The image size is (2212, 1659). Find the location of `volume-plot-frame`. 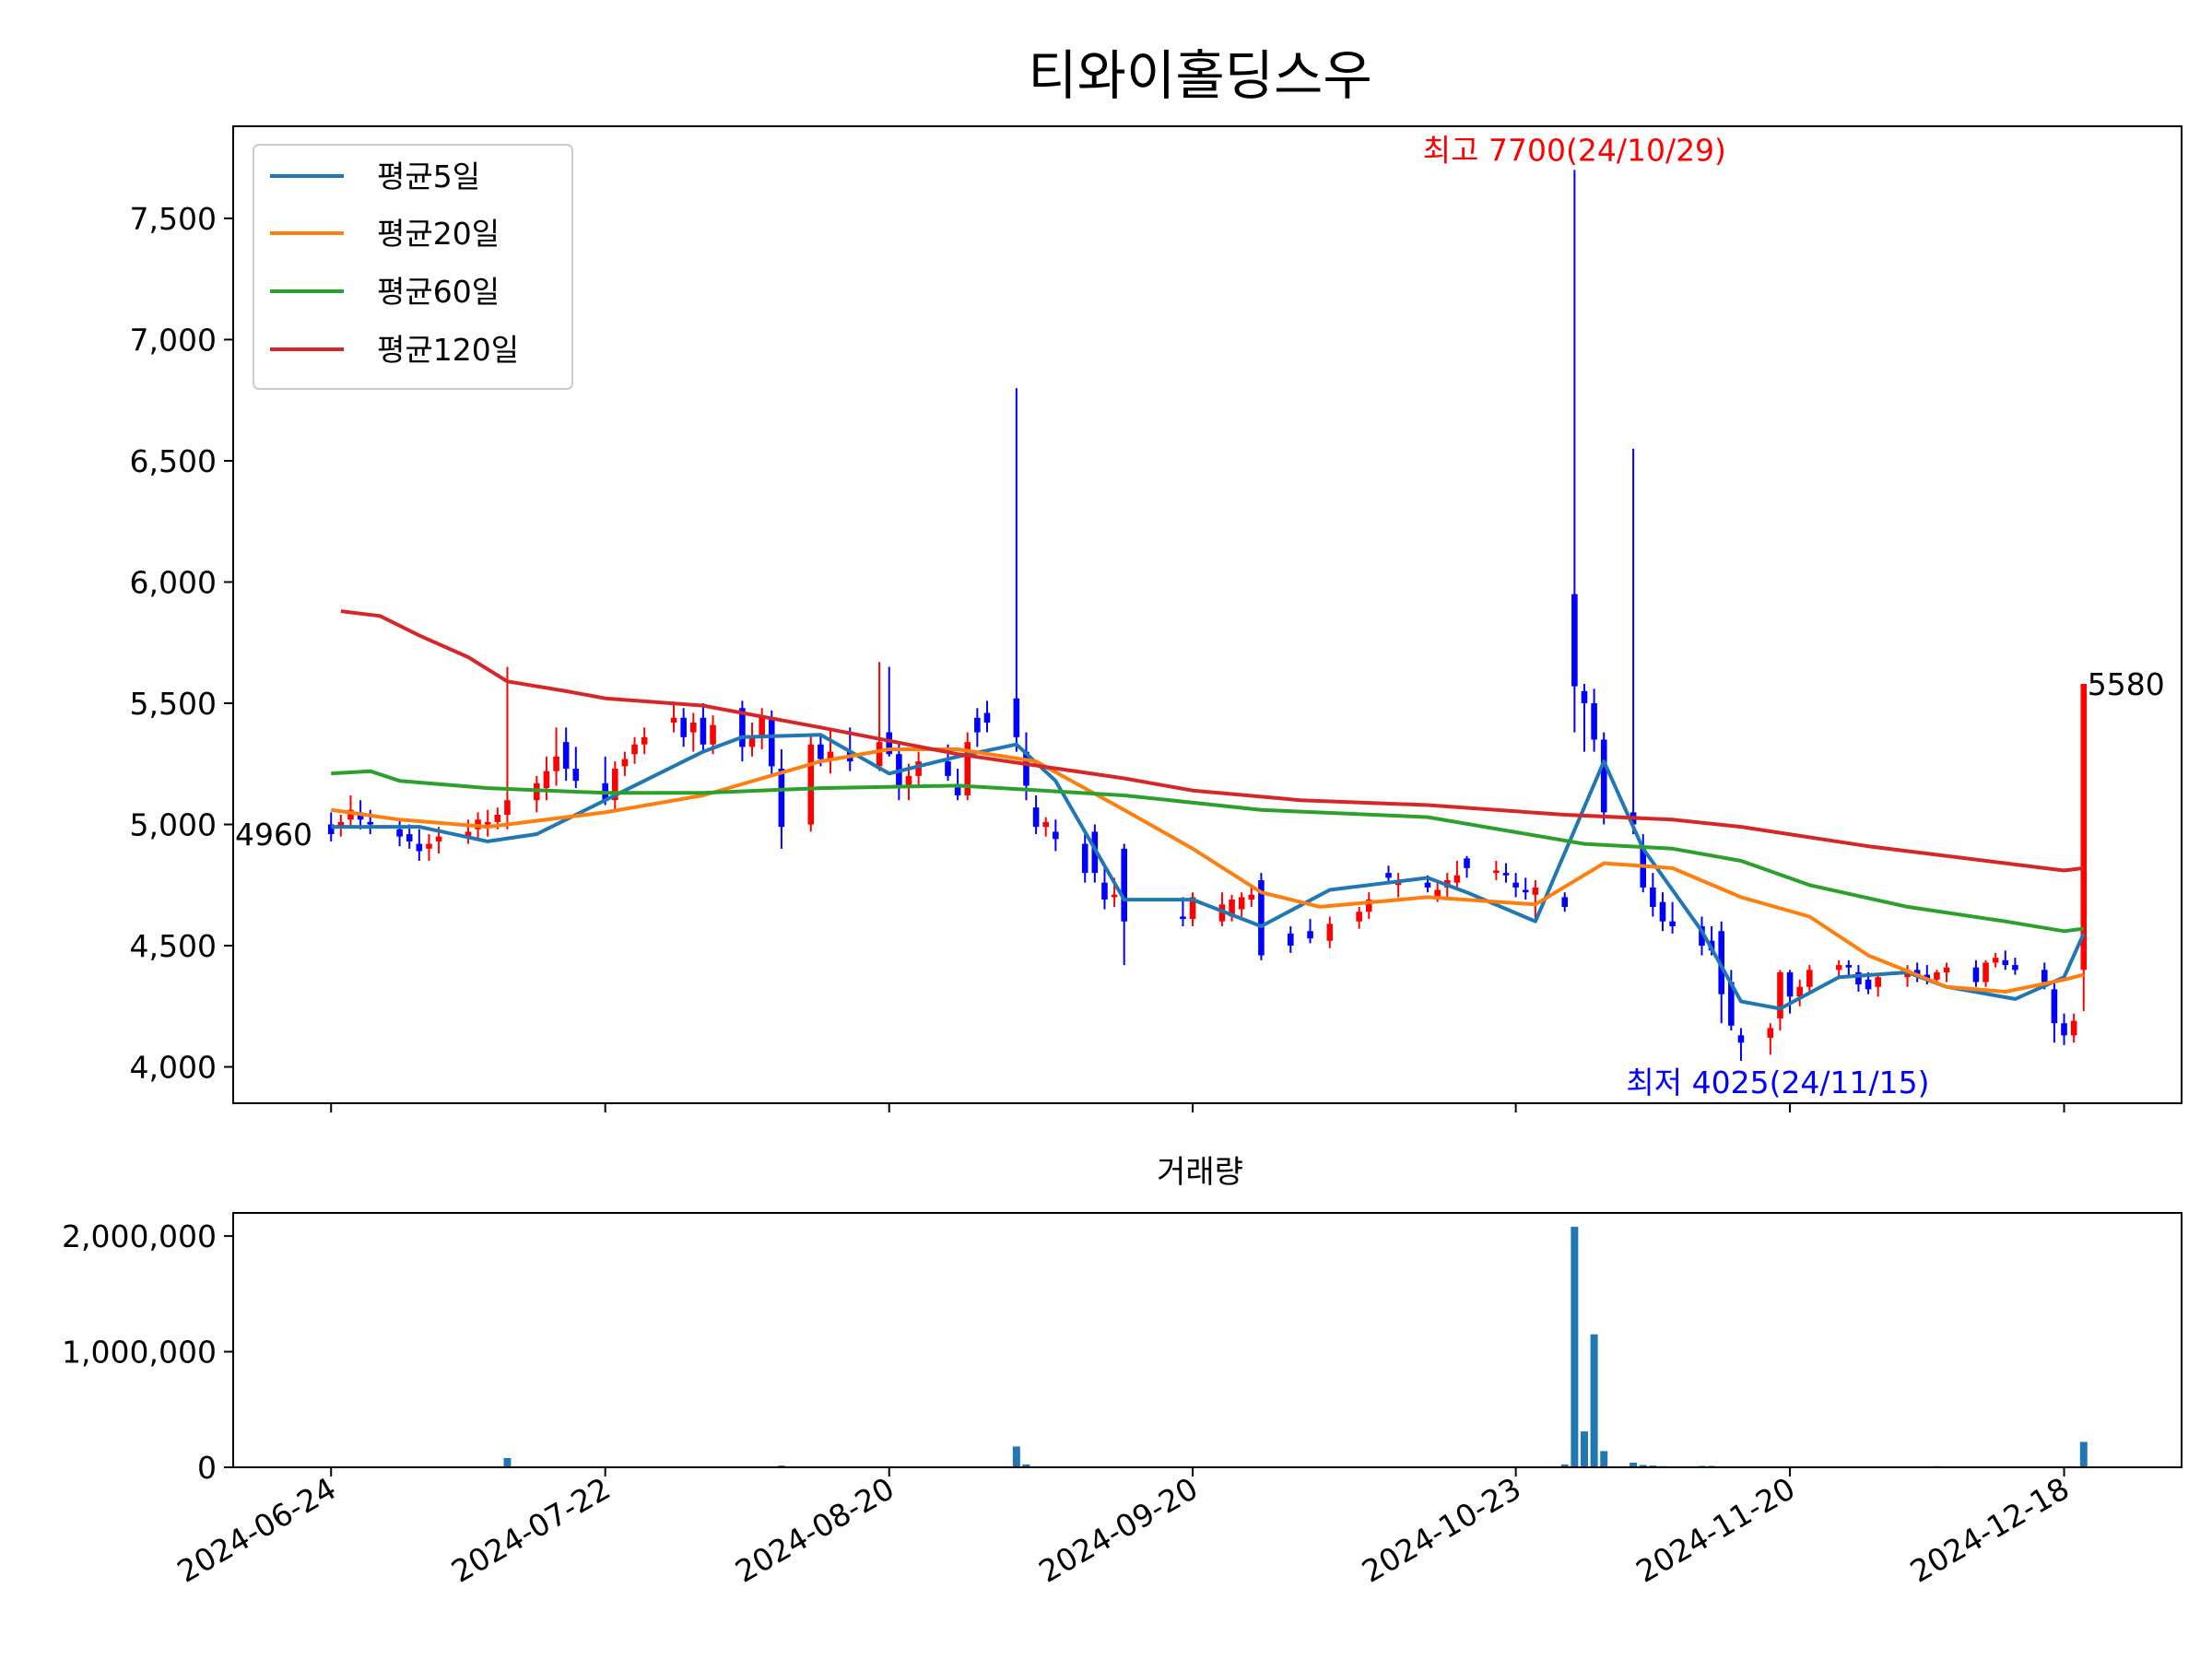

volume-plot-frame is located at coordinates (1207, 1340).